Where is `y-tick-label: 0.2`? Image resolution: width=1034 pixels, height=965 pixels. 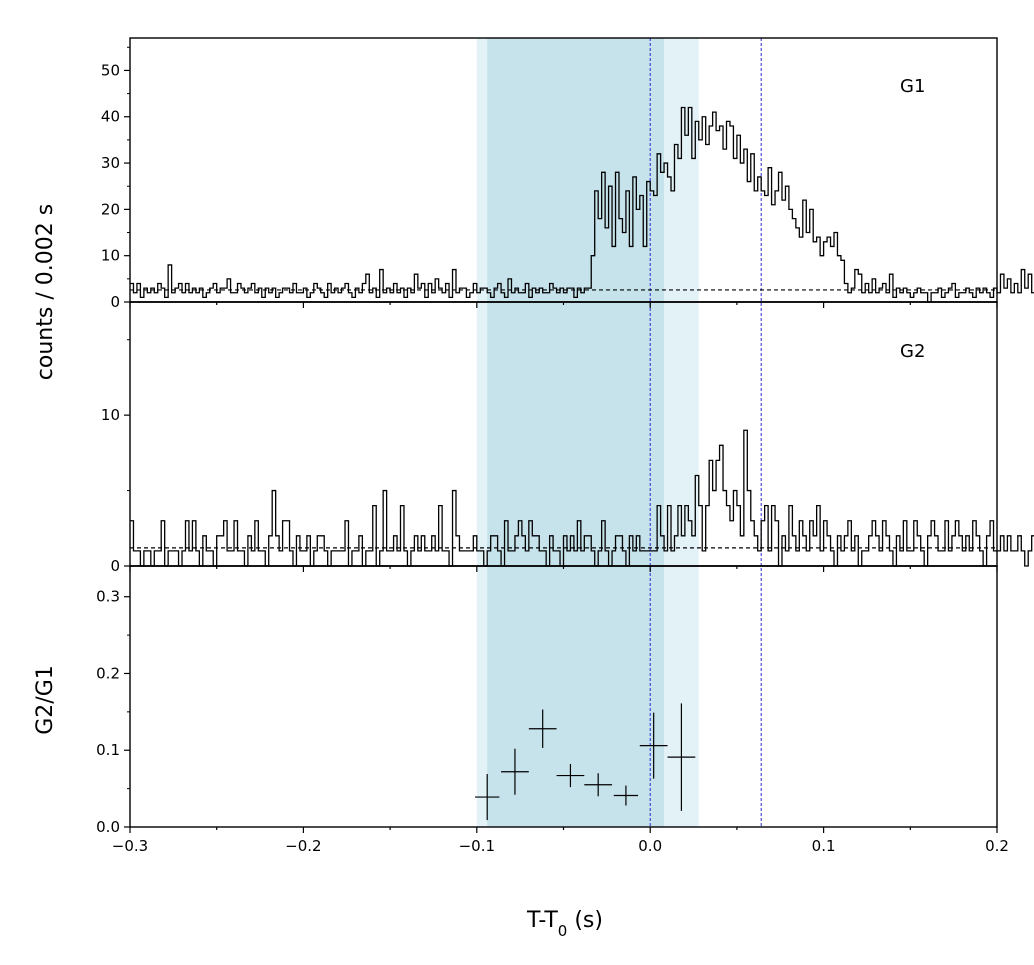
y-tick-label: 0.2 is located at coordinates (108, 673).